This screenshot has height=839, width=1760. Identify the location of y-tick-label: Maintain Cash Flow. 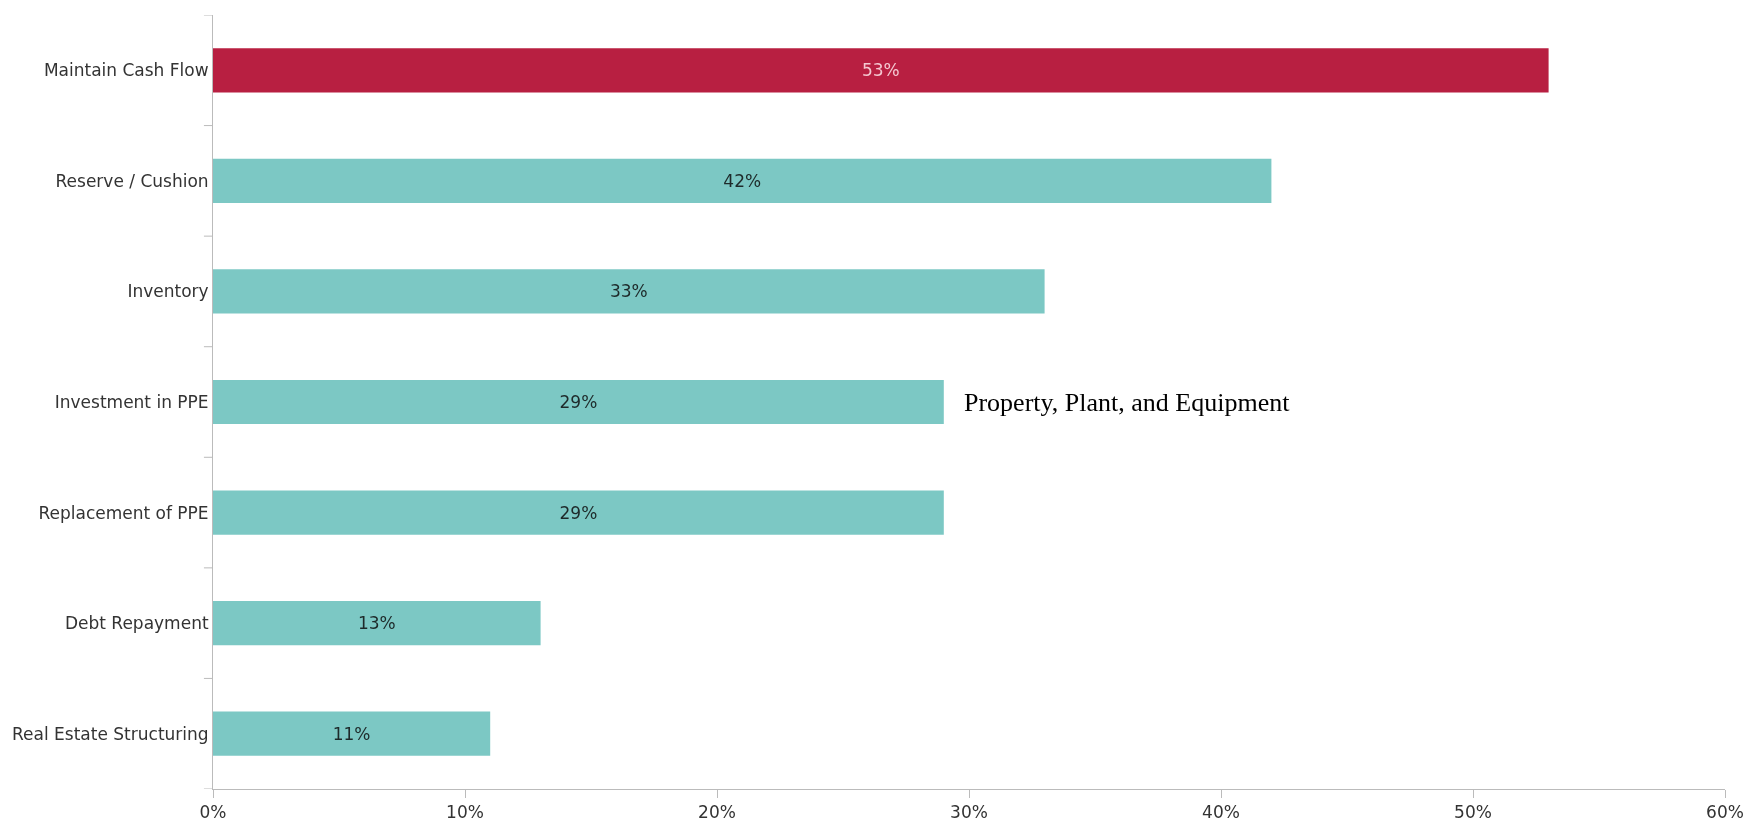
(126, 70).